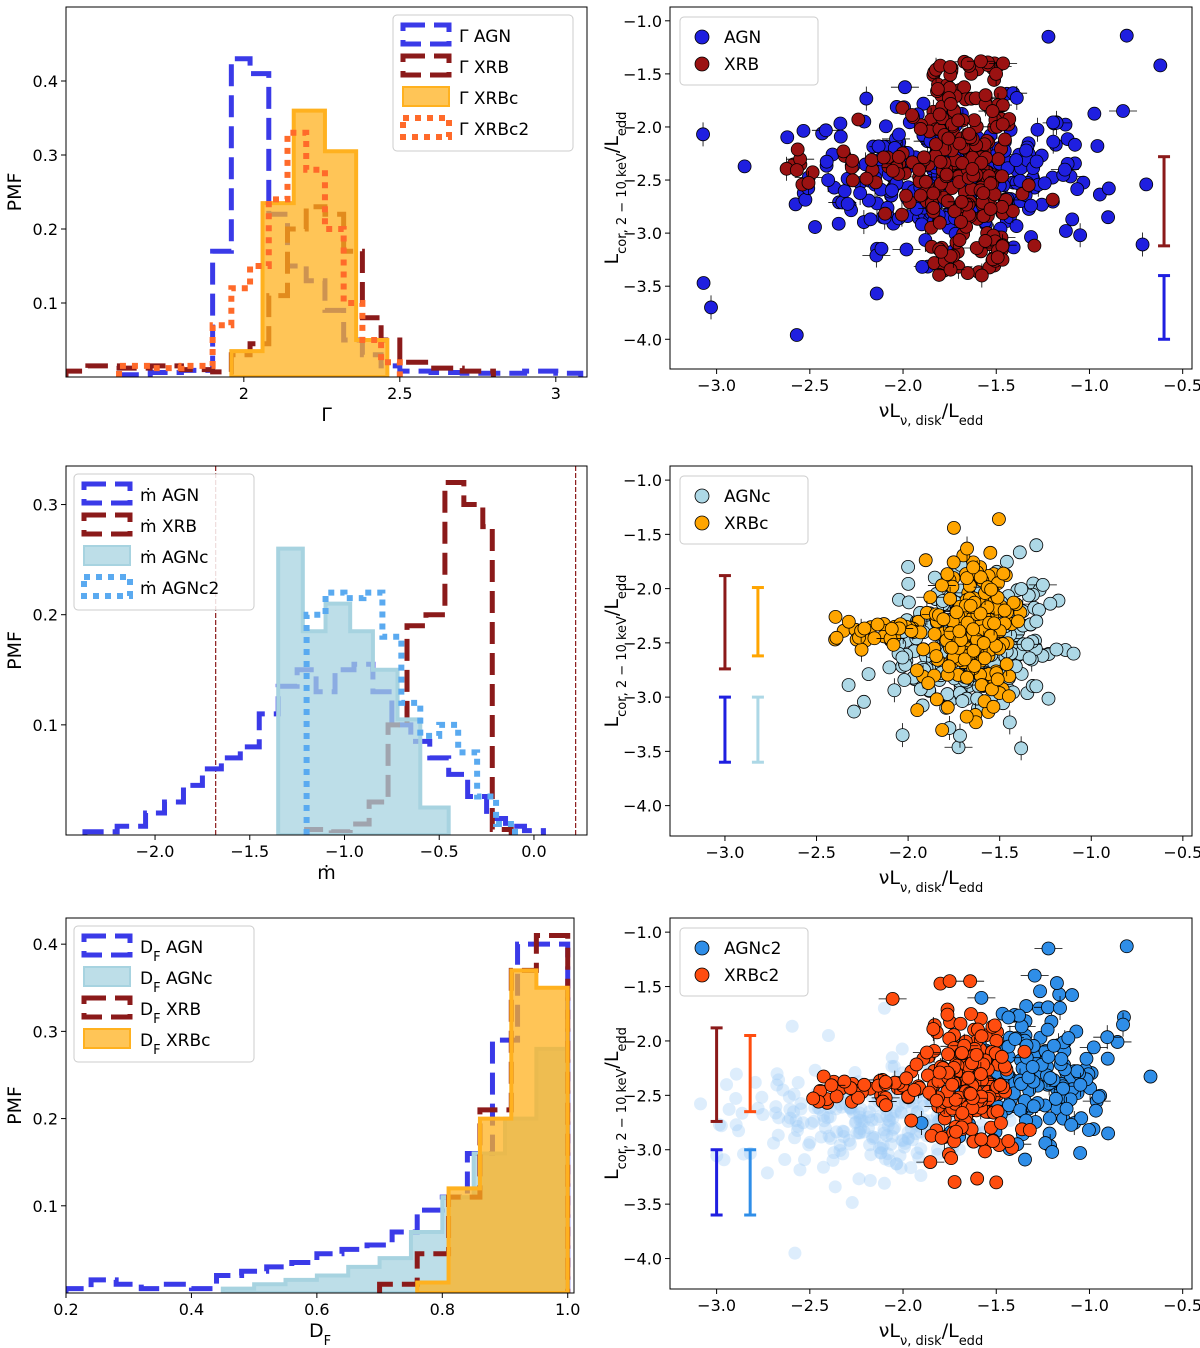 This screenshot has height=1348, width=1200. Describe the element at coordinates (45, 155) in the screenshot. I see `y-tick-label: 0.3` at that location.